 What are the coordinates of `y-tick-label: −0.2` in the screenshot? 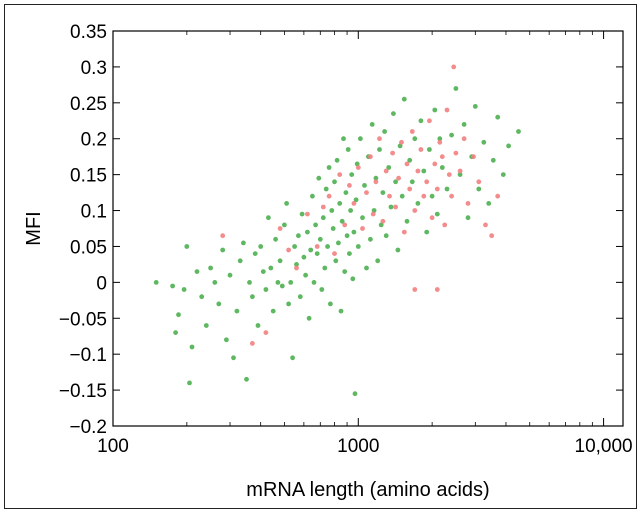 It's located at (88, 427).